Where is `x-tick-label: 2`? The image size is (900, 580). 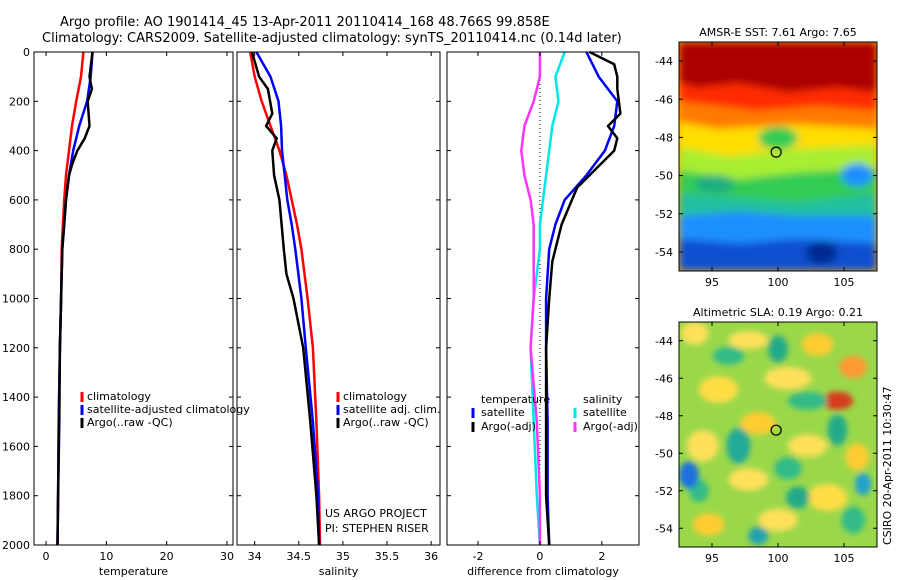
x-tick-label: 2 is located at coordinates (601, 556).